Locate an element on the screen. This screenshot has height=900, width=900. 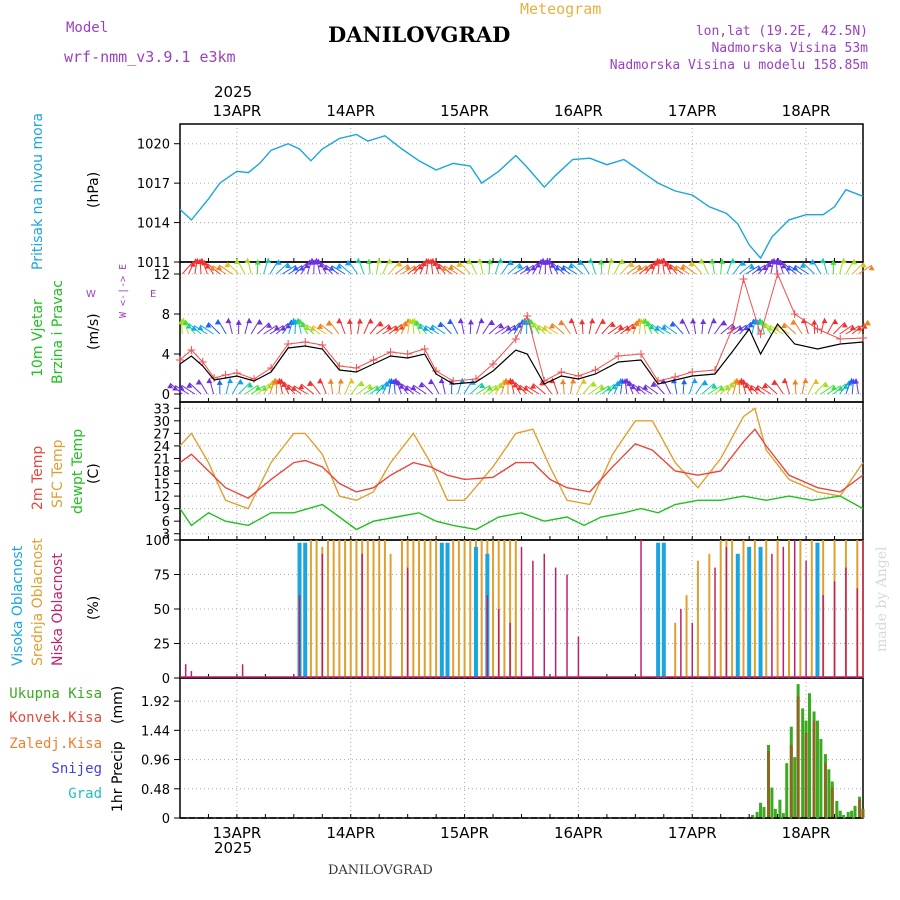
ytick-label: 0.96 is located at coordinates (155, 761).